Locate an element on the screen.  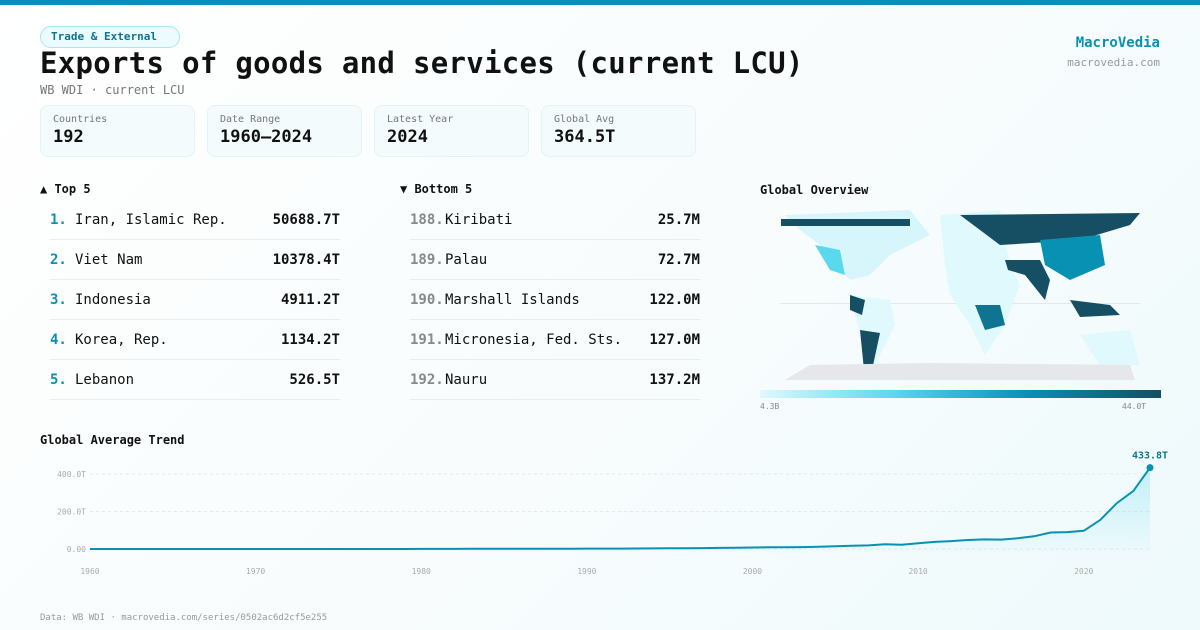
region-southeast-asia is located at coordinates (1095, 308).